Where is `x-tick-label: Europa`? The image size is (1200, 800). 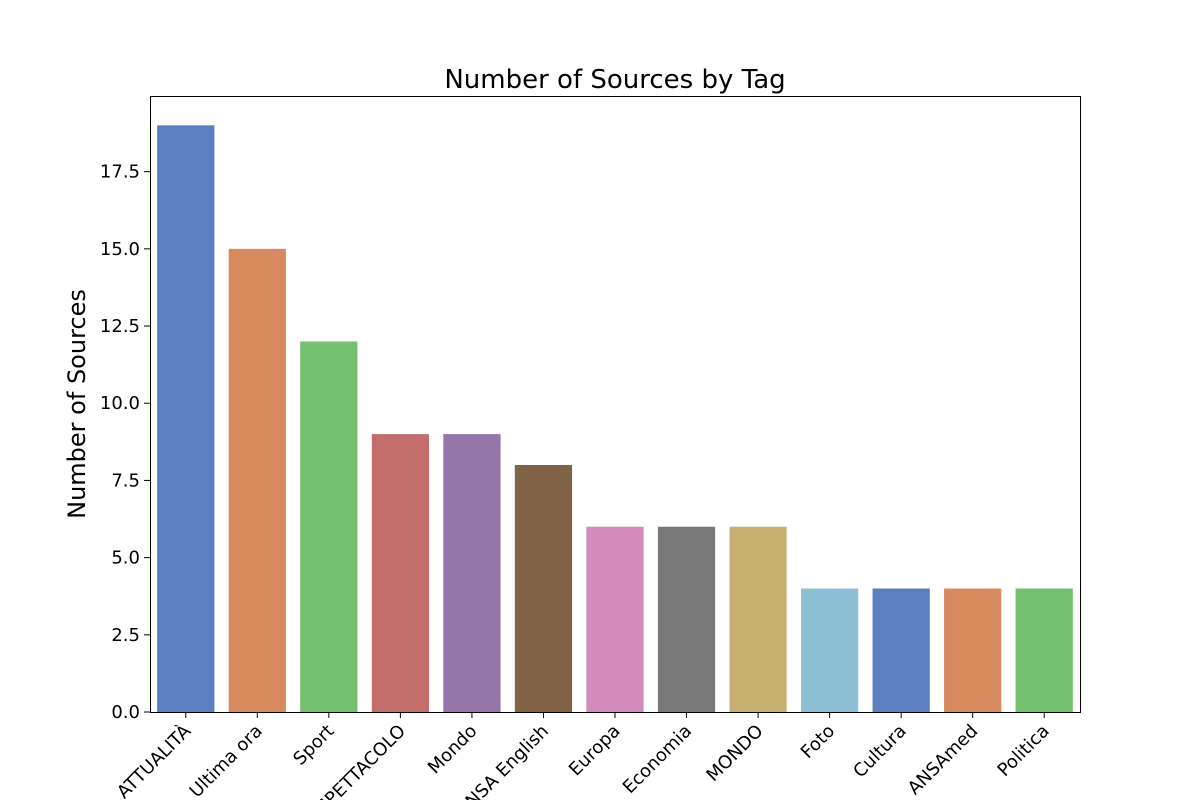
x-tick-label: Europa is located at coordinates (595, 751).